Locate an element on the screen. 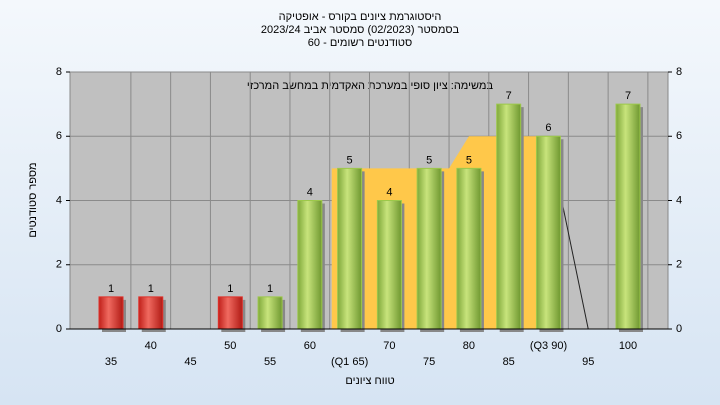 The height and width of the screenshot is (405, 720). y2-tick-label: 6 is located at coordinates (679, 136).